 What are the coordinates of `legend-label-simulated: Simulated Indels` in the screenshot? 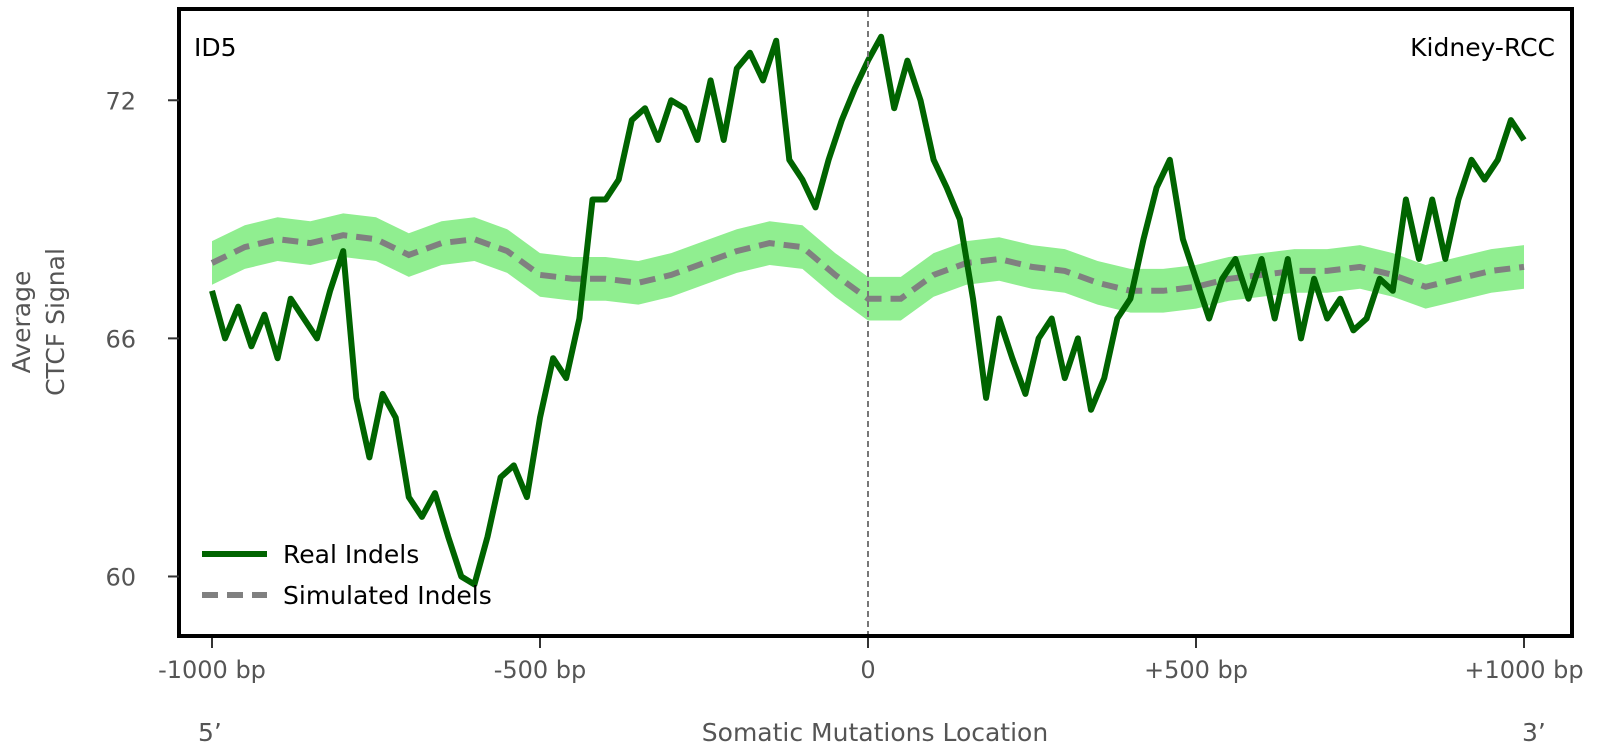 It's located at (387, 595).